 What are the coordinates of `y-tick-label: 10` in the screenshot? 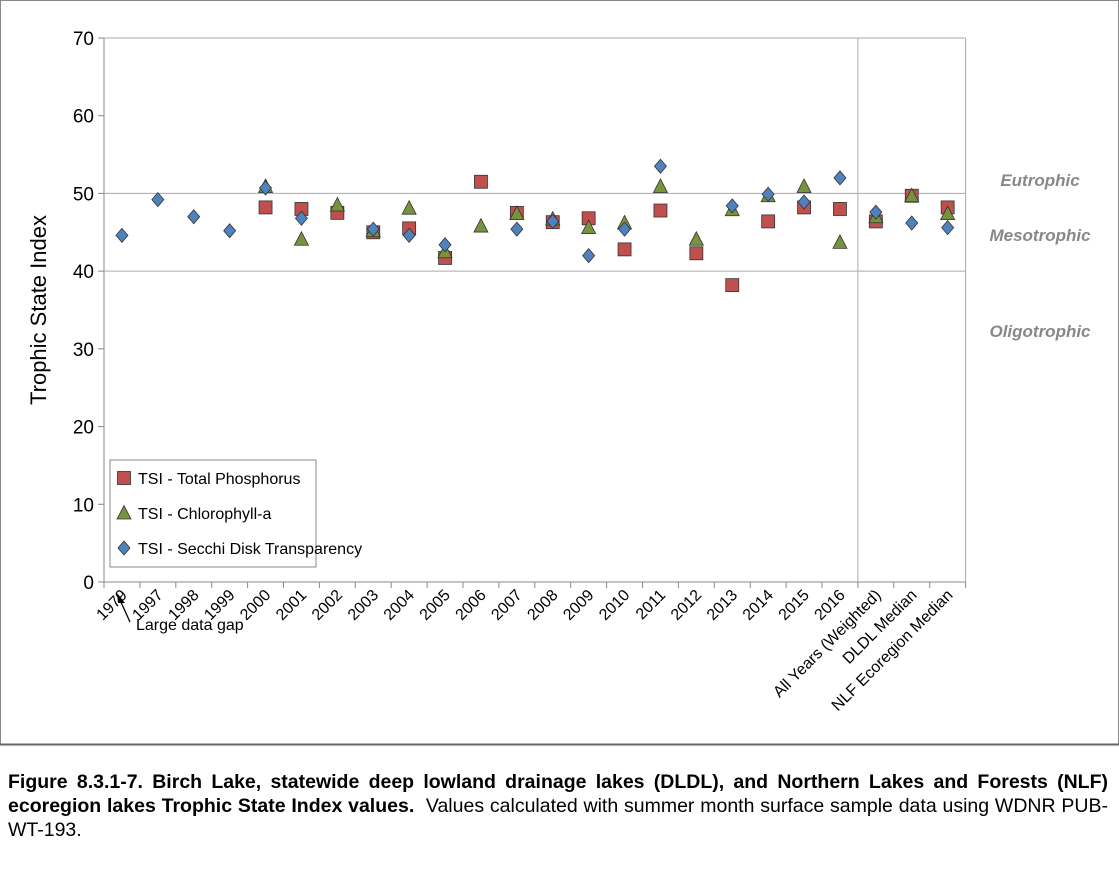 It's located at (83, 505).